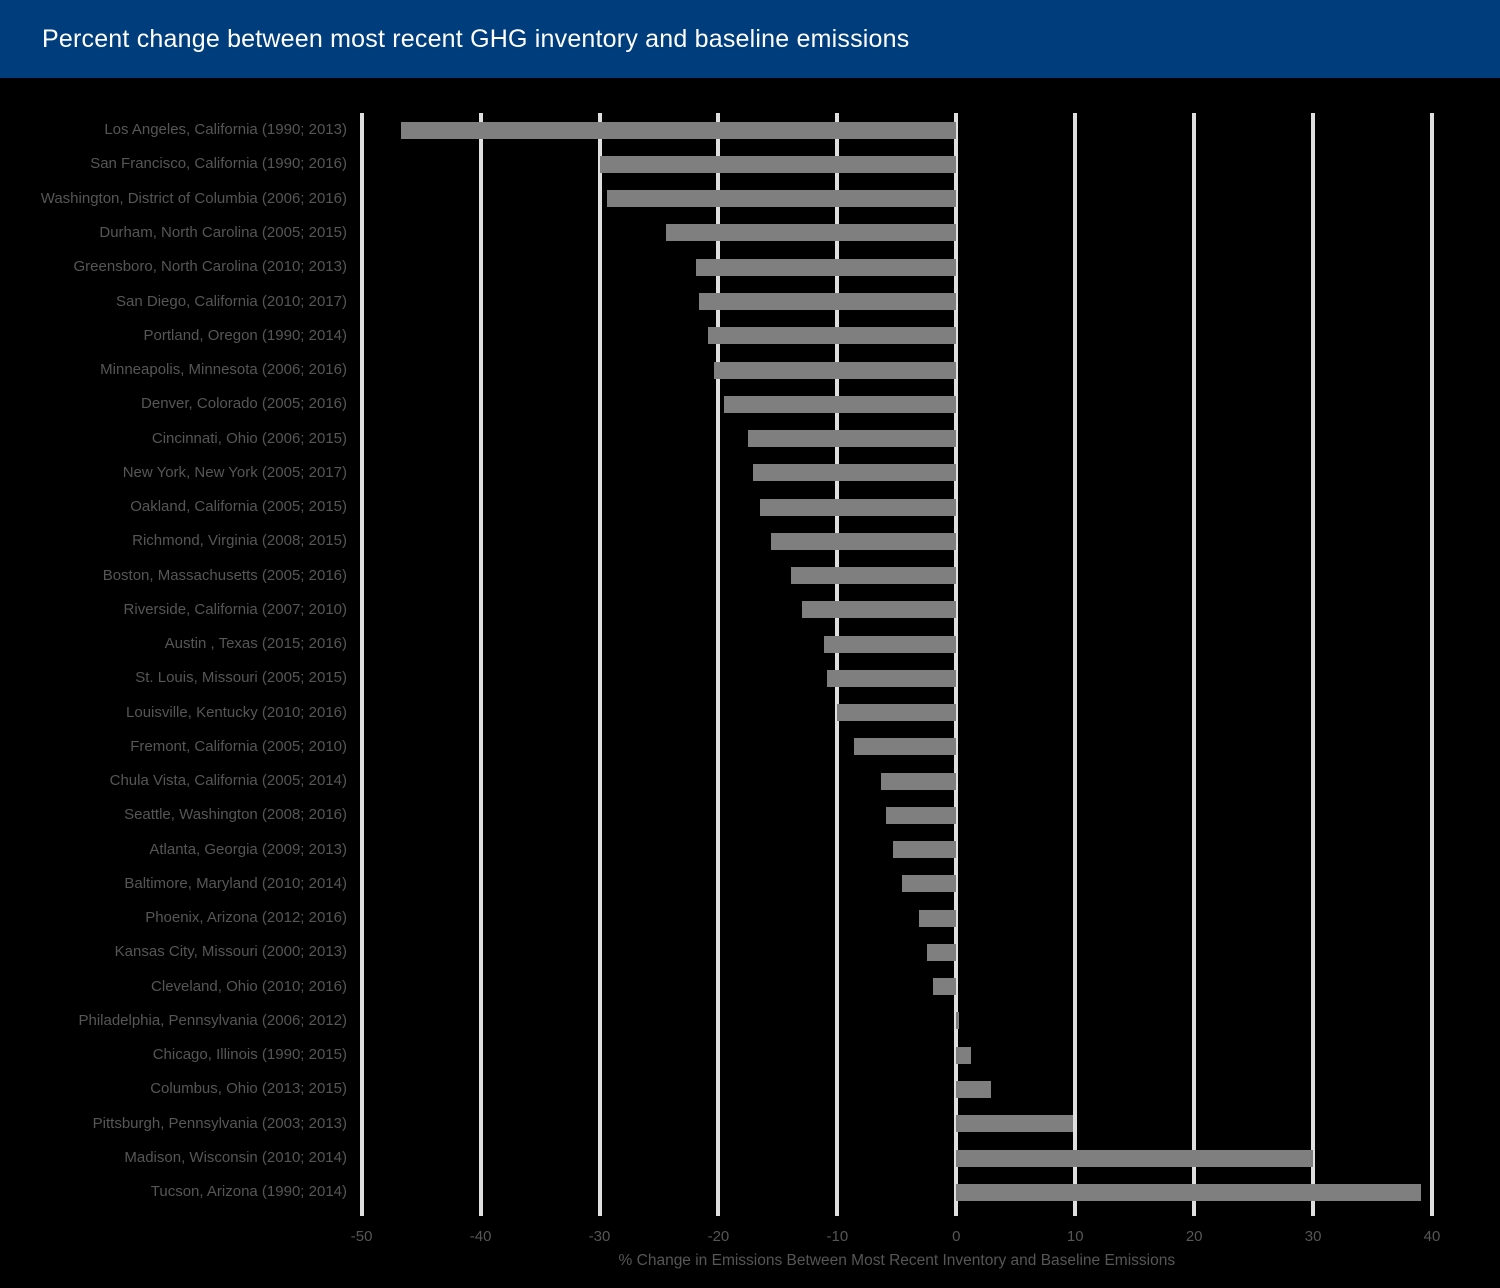 Image resolution: width=1500 pixels, height=1288 pixels. What do you see at coordinates (244, 404) in the screenshot?
I see `category-label: Denver, Colorado (2005; 2016)` at bounding box center [244, 404].